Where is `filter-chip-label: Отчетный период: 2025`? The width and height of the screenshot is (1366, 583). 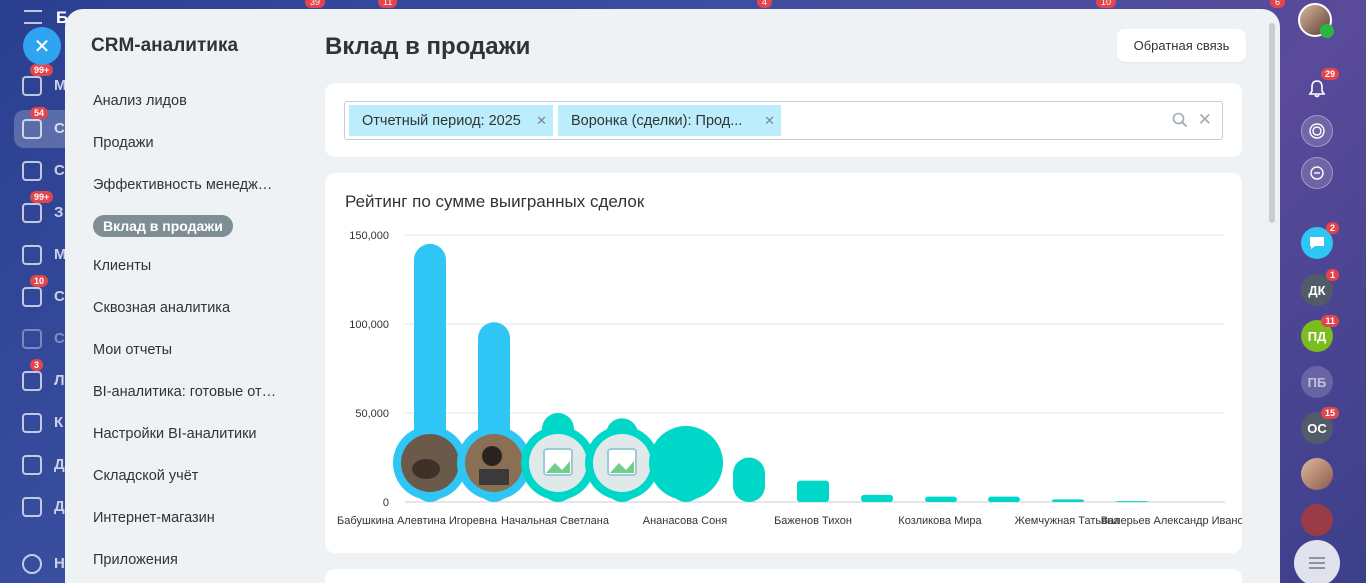
filter-chip-label: Отчетный период: 2025 is located at coordinates (441, 120).